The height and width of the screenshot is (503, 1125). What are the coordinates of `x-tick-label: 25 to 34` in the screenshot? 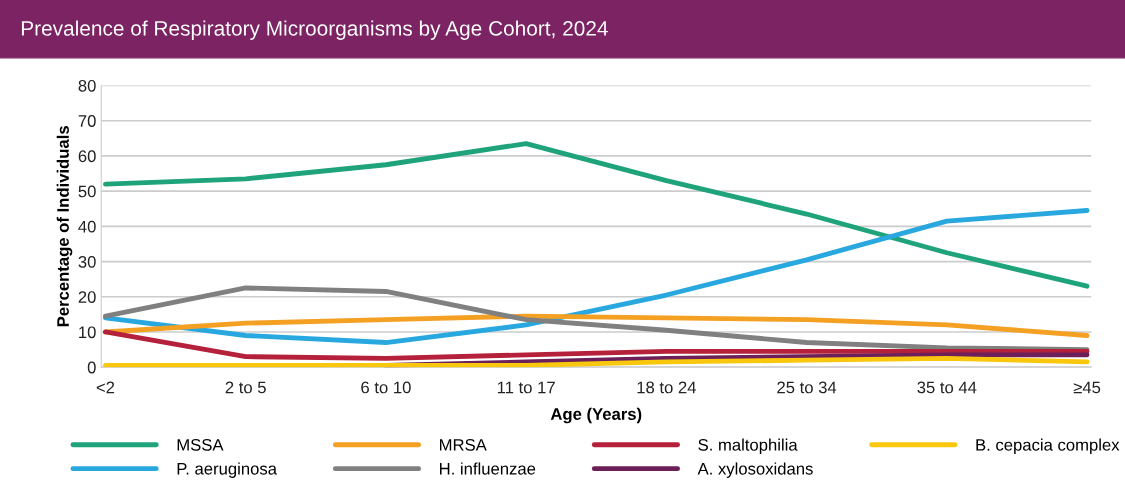 It's located at (807, 387).